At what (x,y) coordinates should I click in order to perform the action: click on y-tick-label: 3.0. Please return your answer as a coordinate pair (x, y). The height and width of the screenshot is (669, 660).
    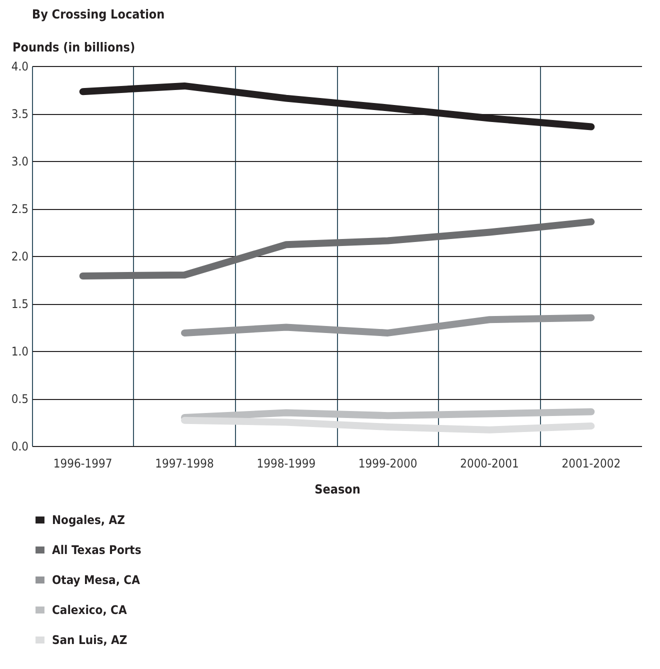
    Looking at the image, I should click on (20, 161).